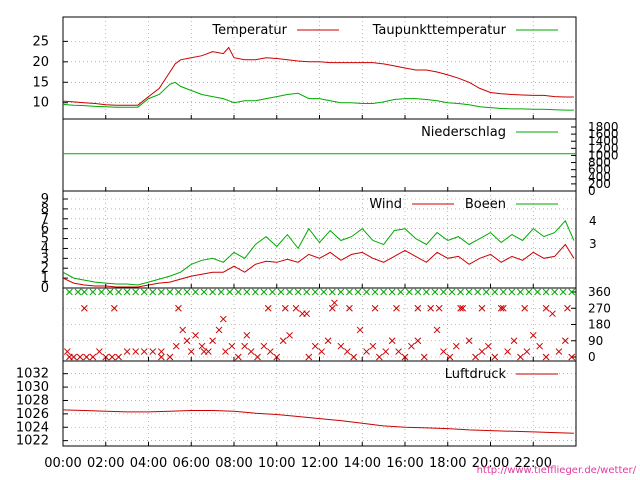  Describe the element at coordinates (32, 387) in the screenshot. I see `y-tick-label: 1030` at that location.